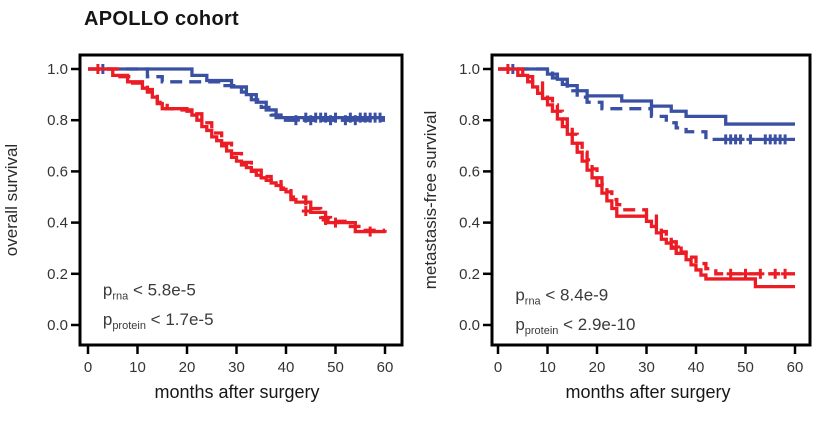 The height and width of the screenshot is (424, 827). Describe the element at coordinates (561, 297) in the screenshot. I see `pvalue-annotation: prna < 8.4e-9` at that location.